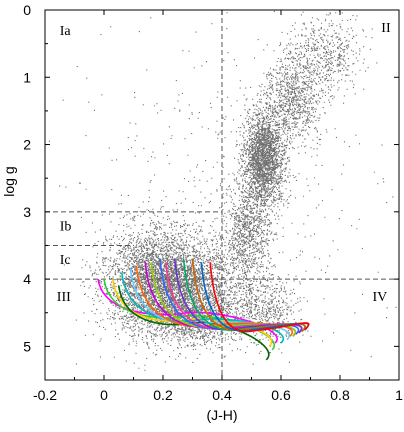 This screenshot has height=432, width=404. Describe the element at coordinates (386, 28) in the screenshot. I see `region-label-ii: II` at that location.